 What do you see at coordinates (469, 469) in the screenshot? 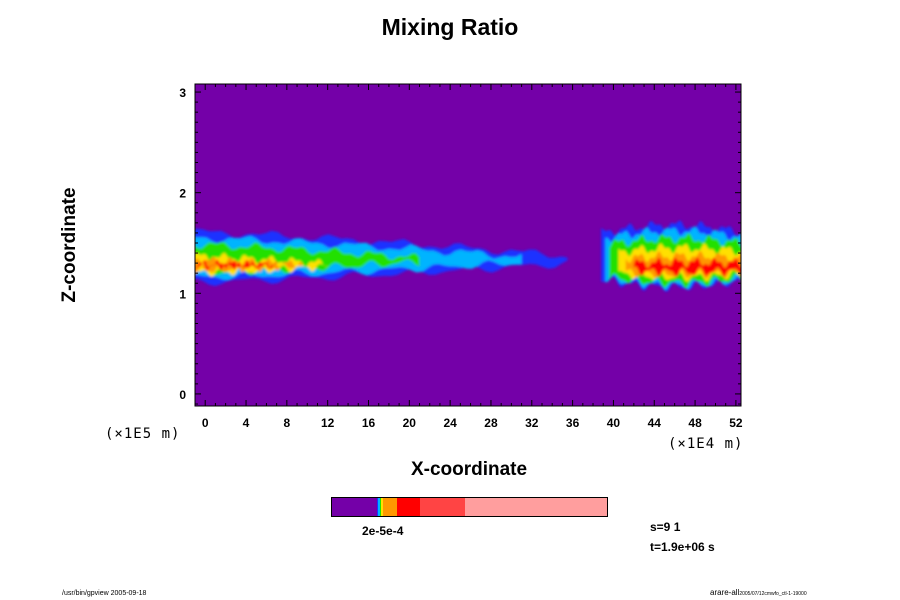
I see `x-axis-label: X-coordinate` at bounding box center [469, 469].